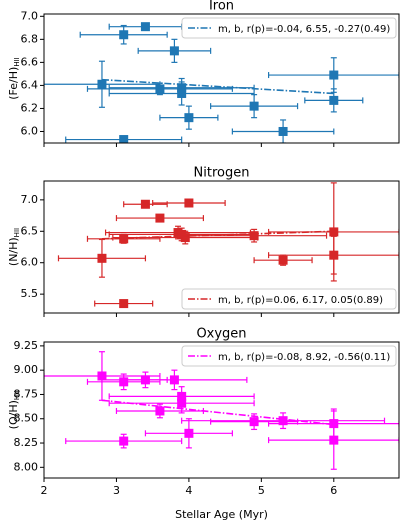 The width and height of the screenshot is (400, 525). I want to click on y-tick-label: 9.25, so click(26, 345).